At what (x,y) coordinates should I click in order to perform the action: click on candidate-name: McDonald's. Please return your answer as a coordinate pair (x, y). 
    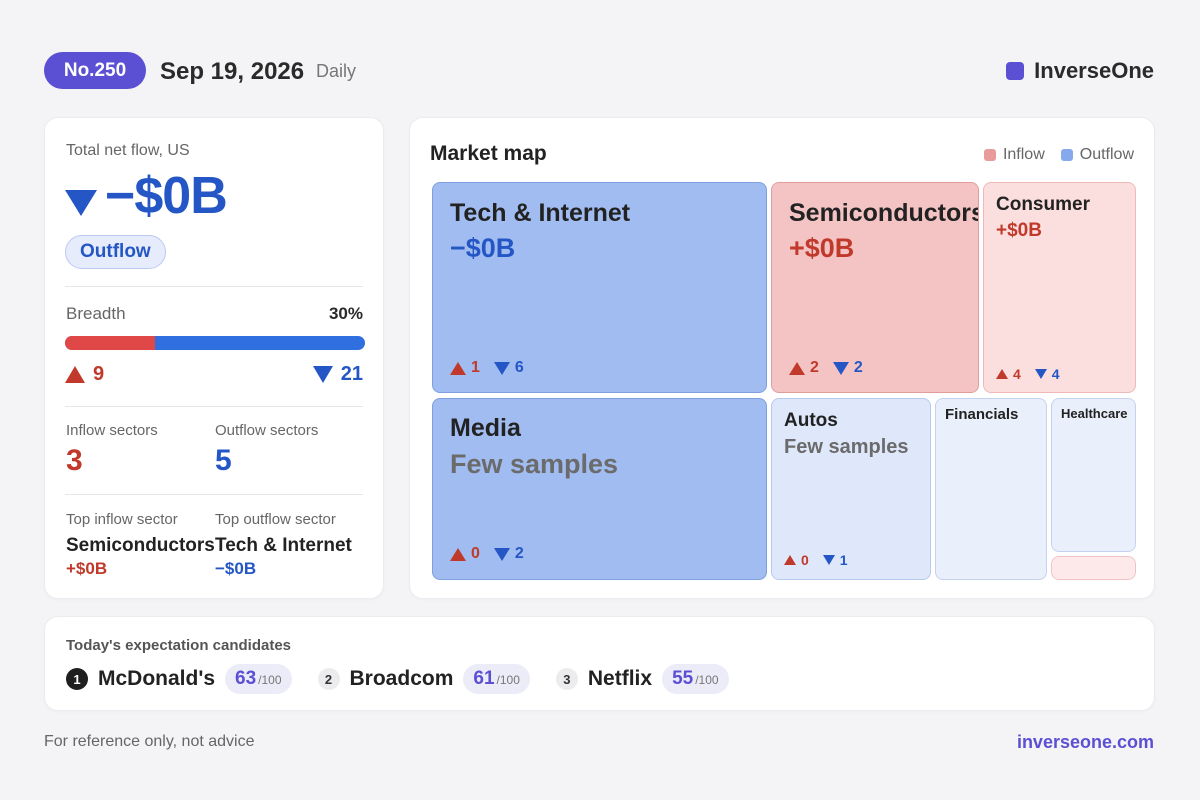
    Looking at the image, I should click on (157, 678).